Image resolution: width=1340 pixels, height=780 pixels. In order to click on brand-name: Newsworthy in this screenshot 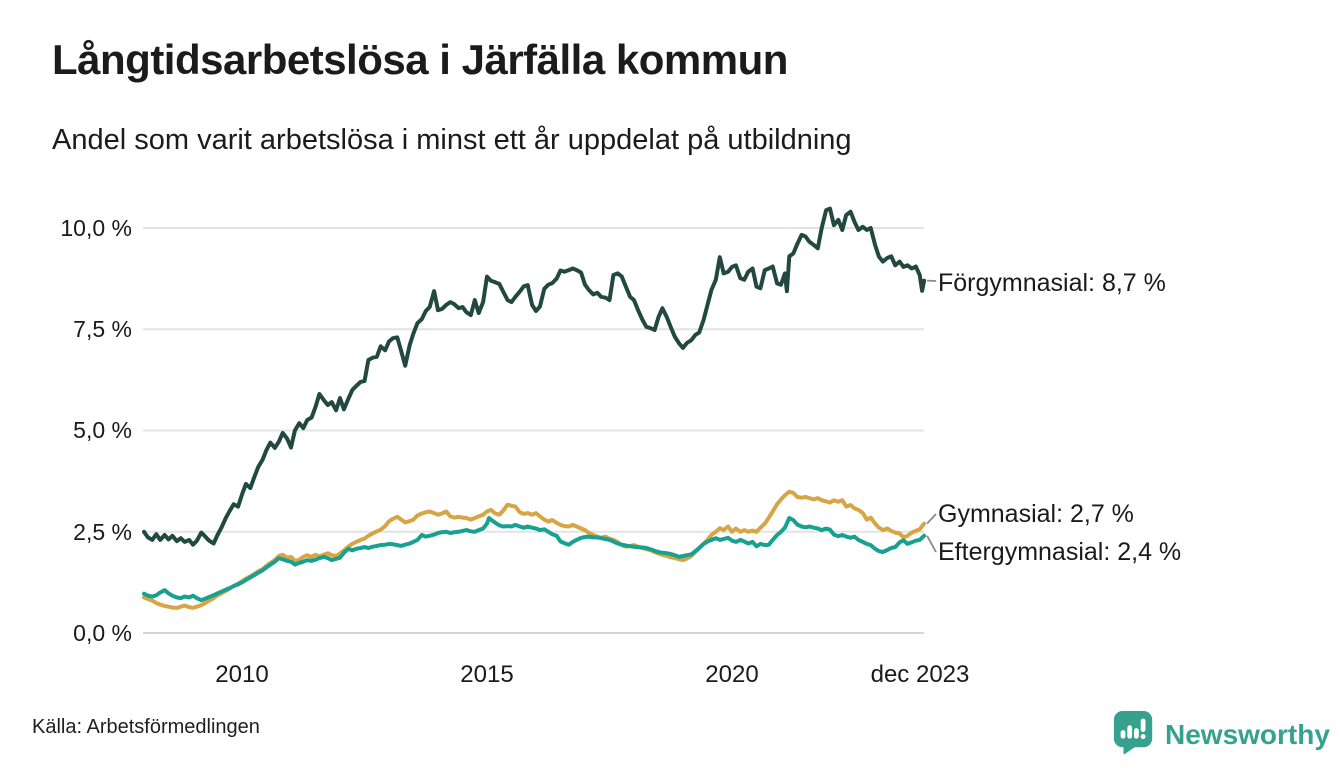, I will do `click(1247, 734)`.